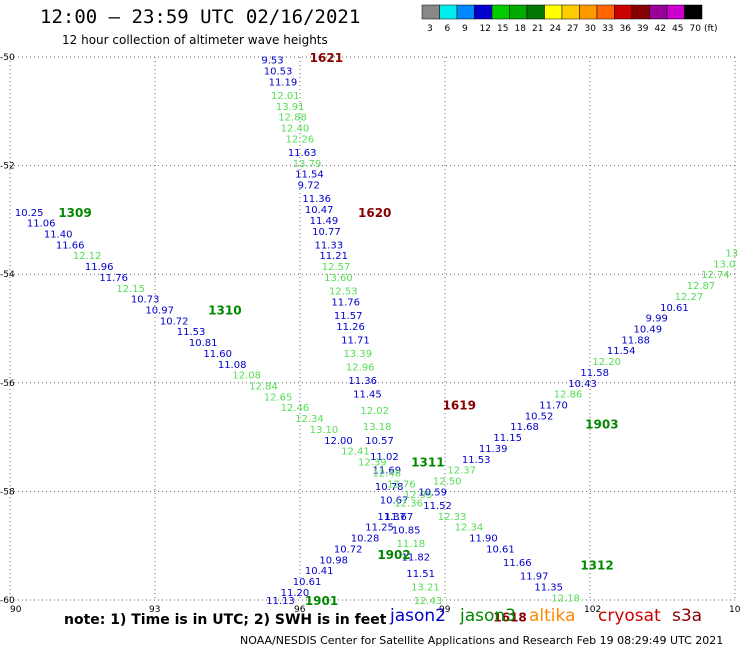 This screenshot has width=740, height=650. I want to click on data-point-label: 11.36, so click(362, 381).